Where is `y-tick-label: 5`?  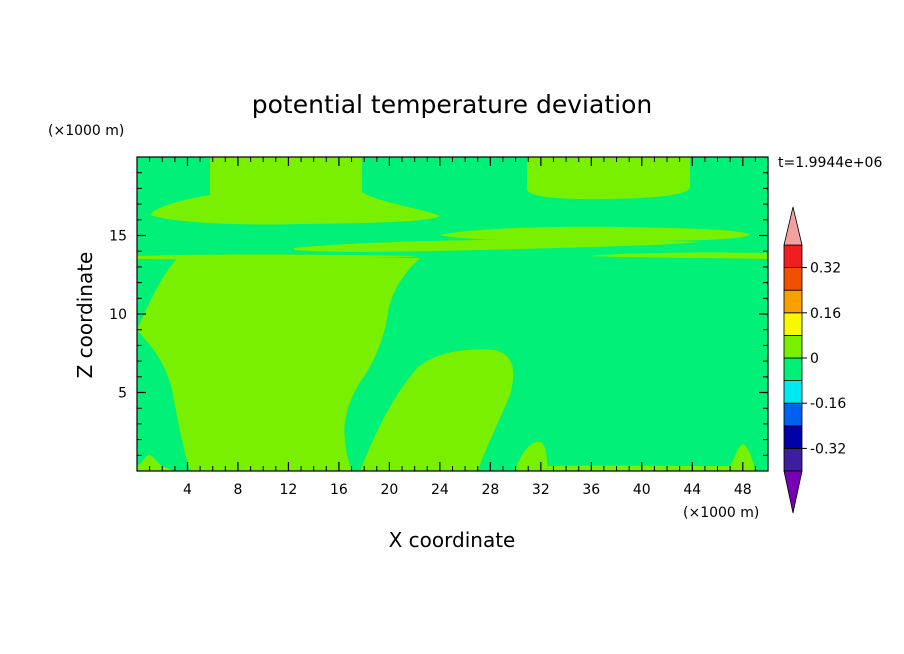 y-tick-label: 5 is located at coordinates (122, 394).